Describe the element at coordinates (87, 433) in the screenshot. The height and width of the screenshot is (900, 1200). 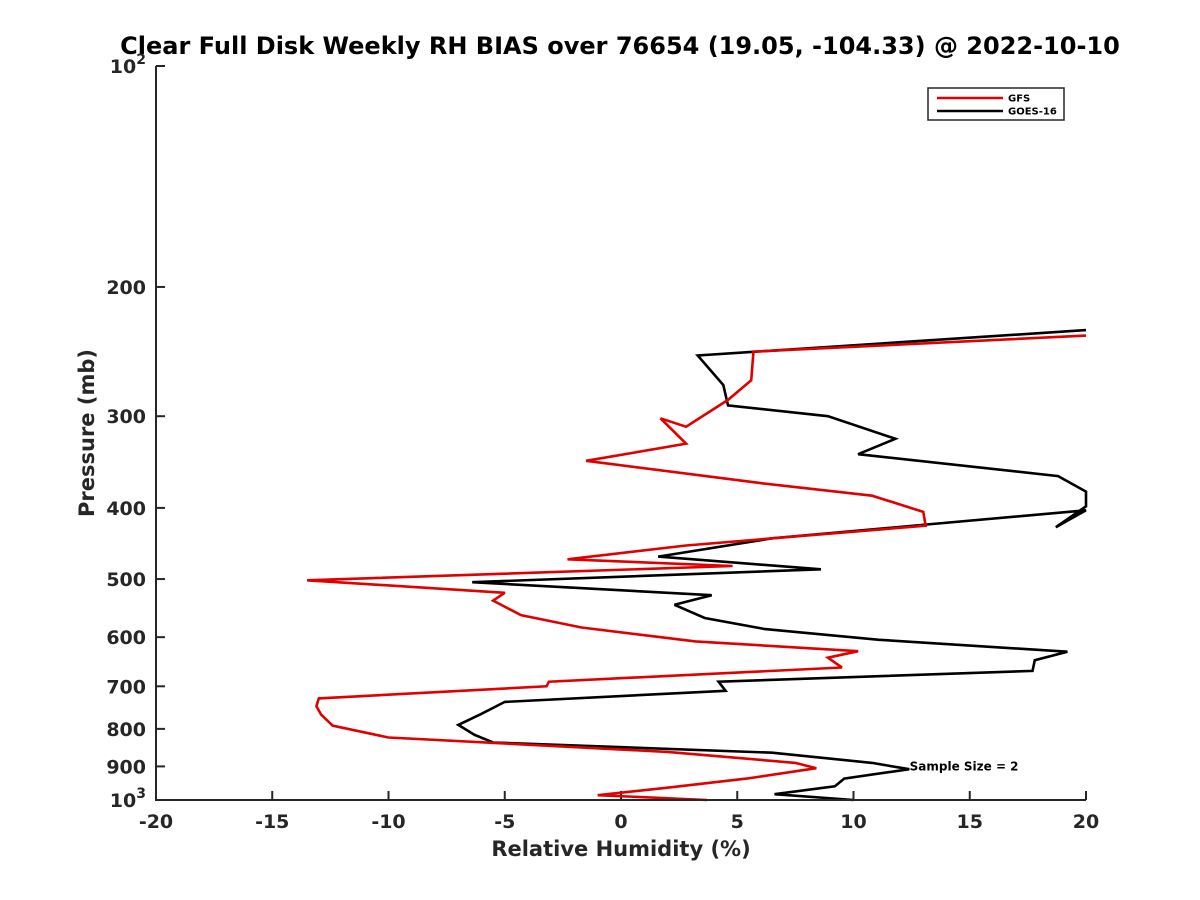
I see `y-axis-label: Pressure (mb)` at that location.